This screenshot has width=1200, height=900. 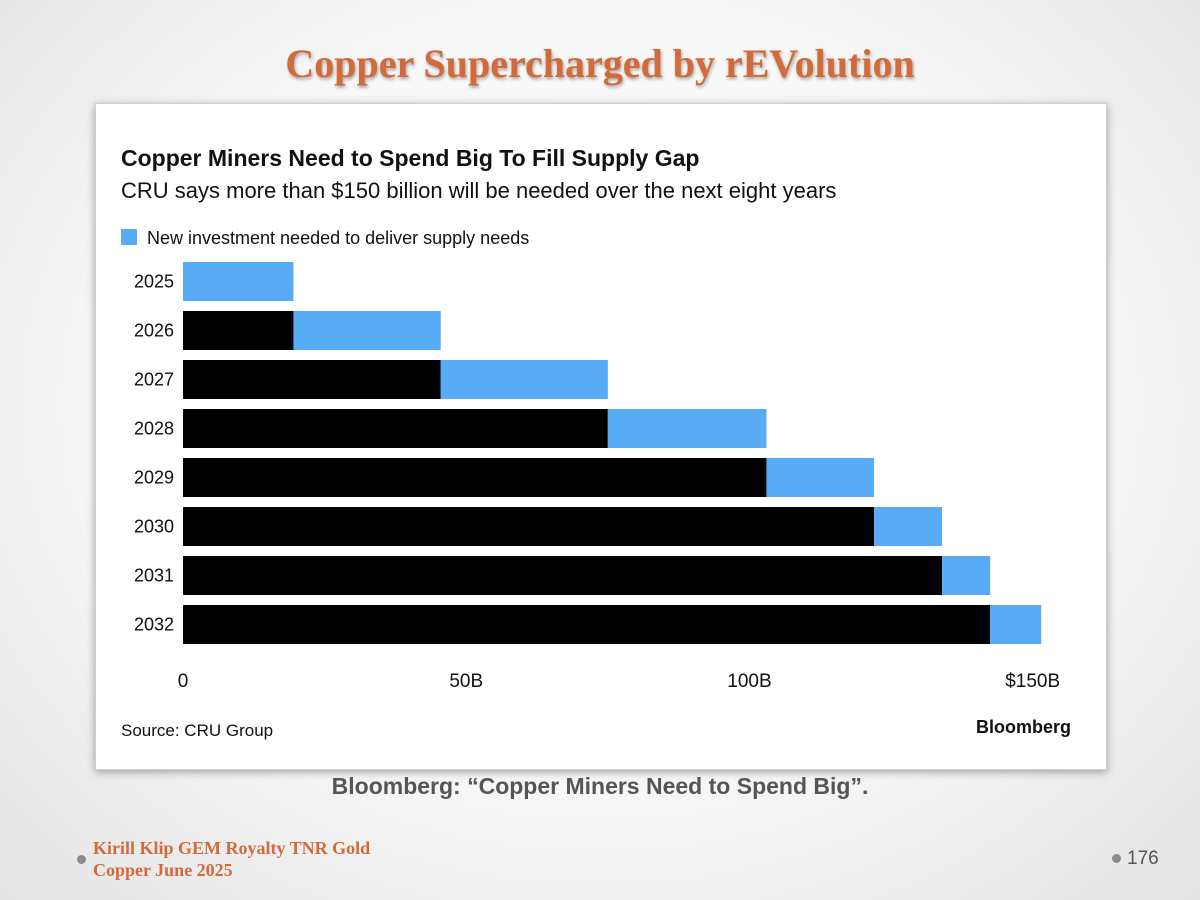 What do you see at coordinates (183, 681) in the screenshot?
I see `x-tick-label: 0` at bounding box center [183, 681].